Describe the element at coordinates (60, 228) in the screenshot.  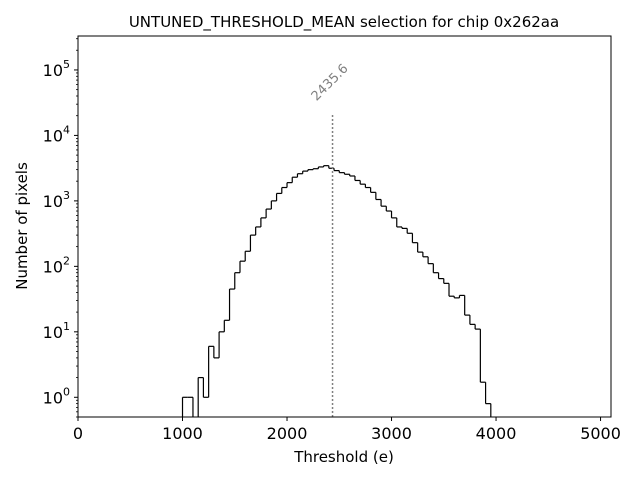
I see `y-axis: 10⁰ 10¹ 10² 10³ 10⁴ 10⁵` at that location.